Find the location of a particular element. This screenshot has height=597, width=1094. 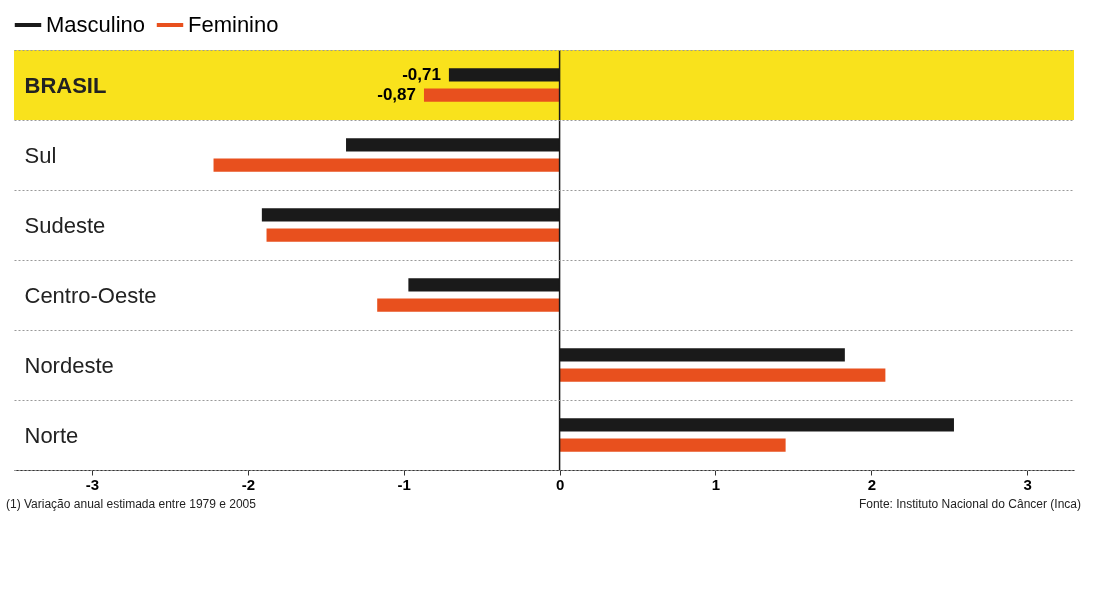

y-tick-label: Norte is located at coordinates (51, 435).